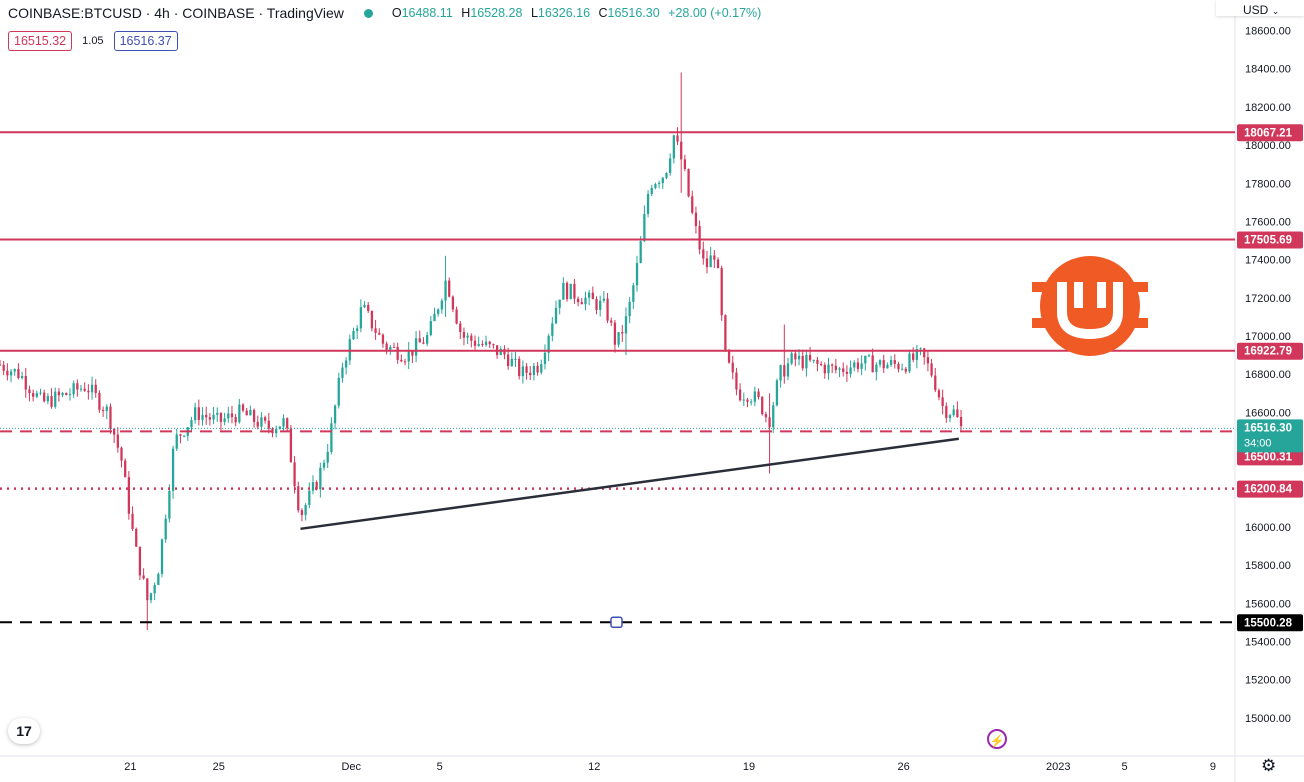 This screenshot has width=1304, height=782. What do you see at coordinates (1268, 32) in the screenshot?
I see `y-tick-label: 18600.00` at bounding box center [1268, 32].